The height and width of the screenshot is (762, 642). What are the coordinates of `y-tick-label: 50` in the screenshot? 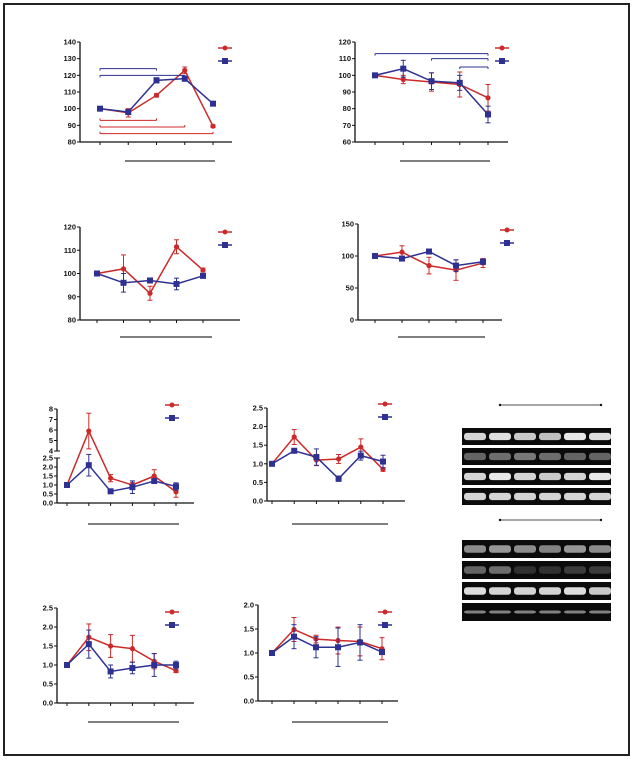 It's located at (350, 288).